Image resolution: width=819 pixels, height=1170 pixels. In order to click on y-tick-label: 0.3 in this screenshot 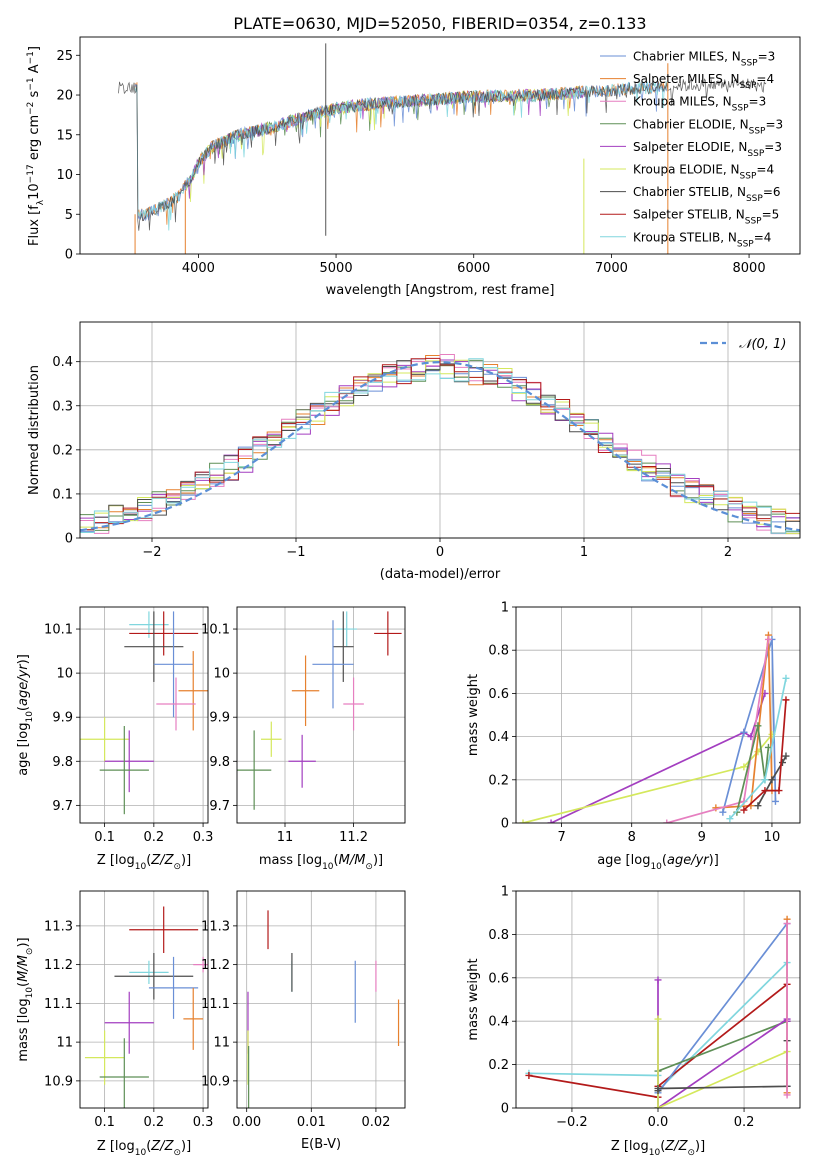, I will do `click(62, 406)`.